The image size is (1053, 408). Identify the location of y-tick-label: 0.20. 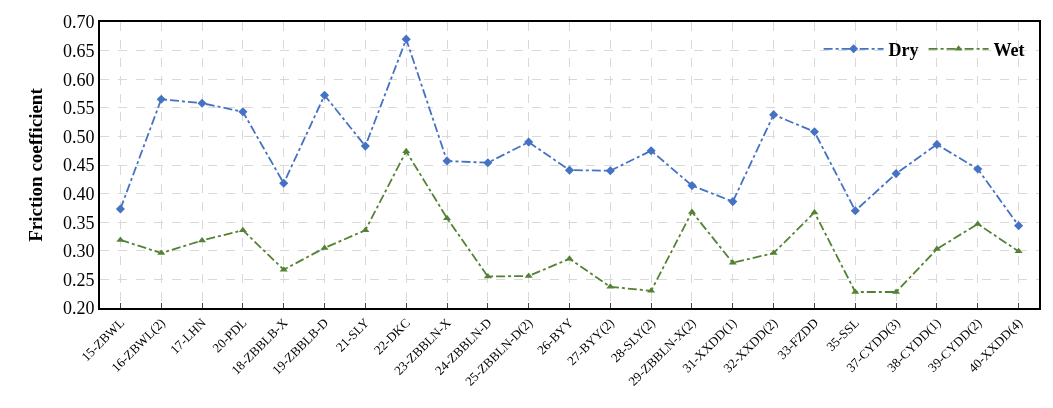
(78, 308).